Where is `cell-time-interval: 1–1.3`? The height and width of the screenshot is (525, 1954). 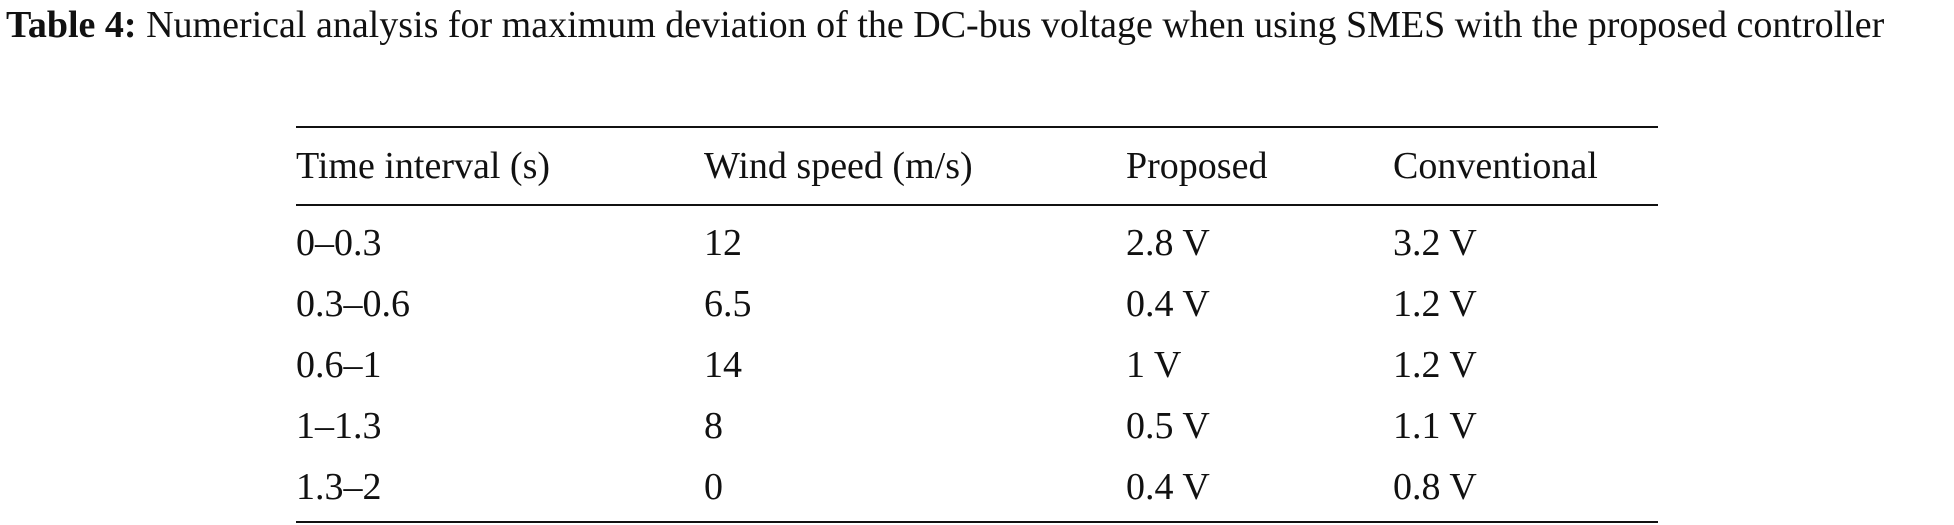
cell-time-interval: 1–1.3 is located at coordinates (339, 425).